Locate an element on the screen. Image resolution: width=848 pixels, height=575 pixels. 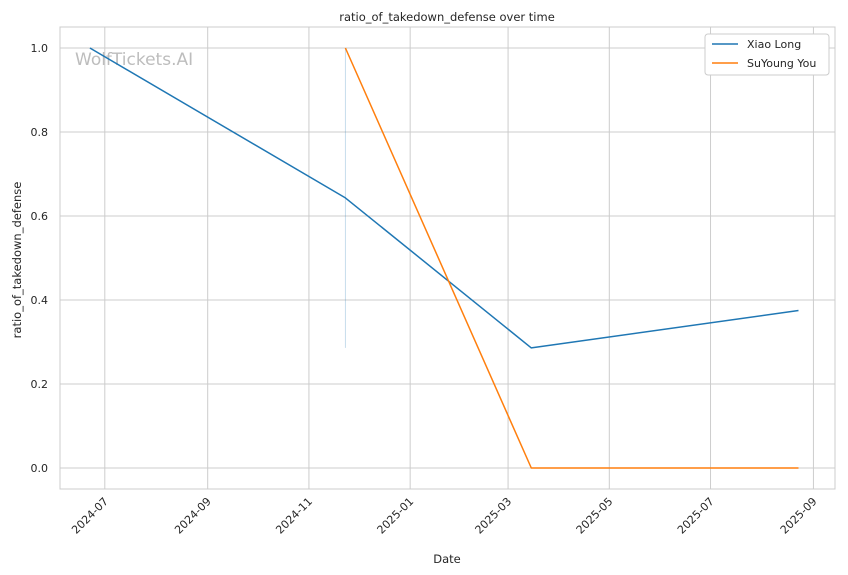
y-tick-label: 0.0 is located at coordinates (40, 468).